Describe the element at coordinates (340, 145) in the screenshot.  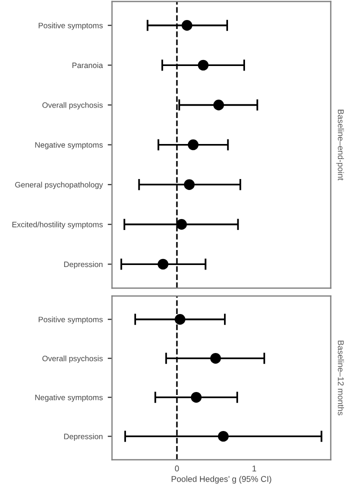
I see `text: Baseline–end-point` at that location.